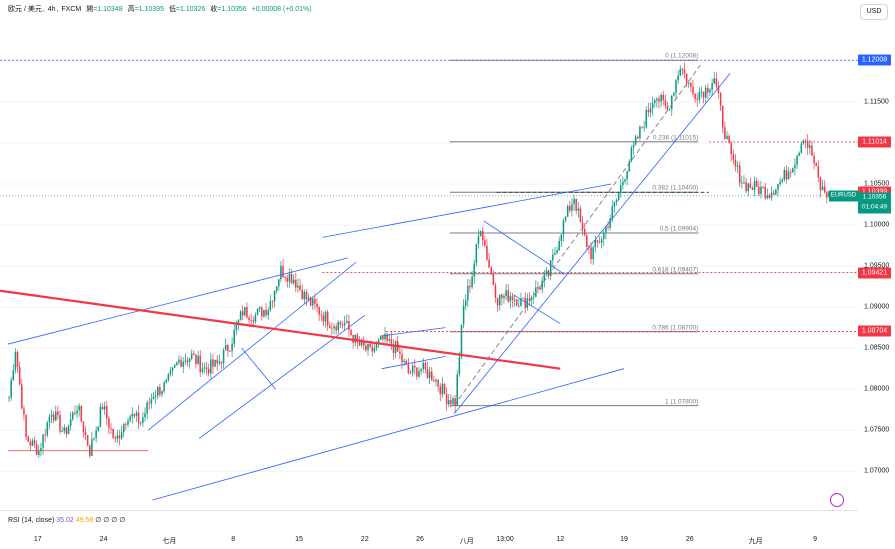 This screenshot has width=895, height=549. What do you see at coordinates (108, 9) in the screenshot?
I see `open-value: =1.10348` at bounding box center [108, 9].